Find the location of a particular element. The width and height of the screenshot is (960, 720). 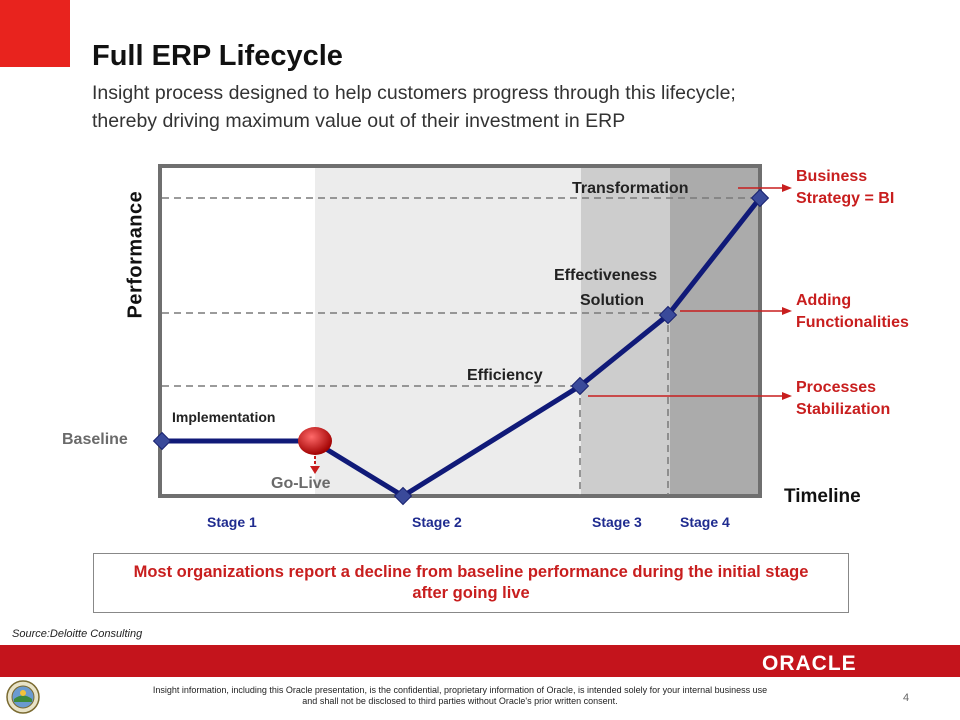

processes-stabilization-label: Processes Stabilization is located at coordinates (843, 399).